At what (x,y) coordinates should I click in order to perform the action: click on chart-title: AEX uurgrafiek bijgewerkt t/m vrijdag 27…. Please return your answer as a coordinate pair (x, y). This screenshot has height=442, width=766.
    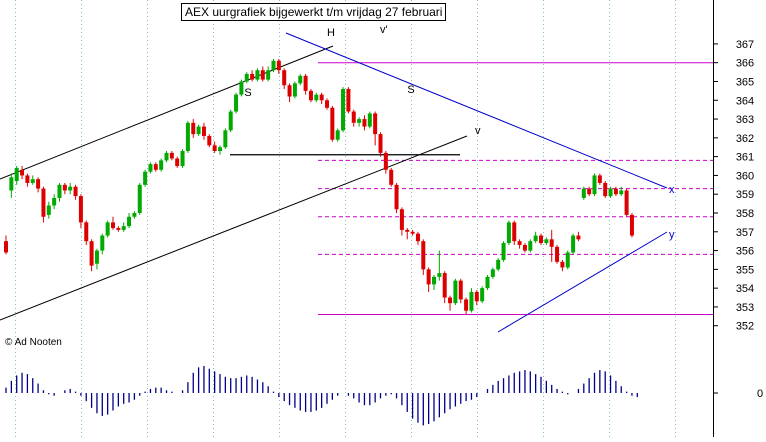
    Looking at the image, I should click on (314, 12).